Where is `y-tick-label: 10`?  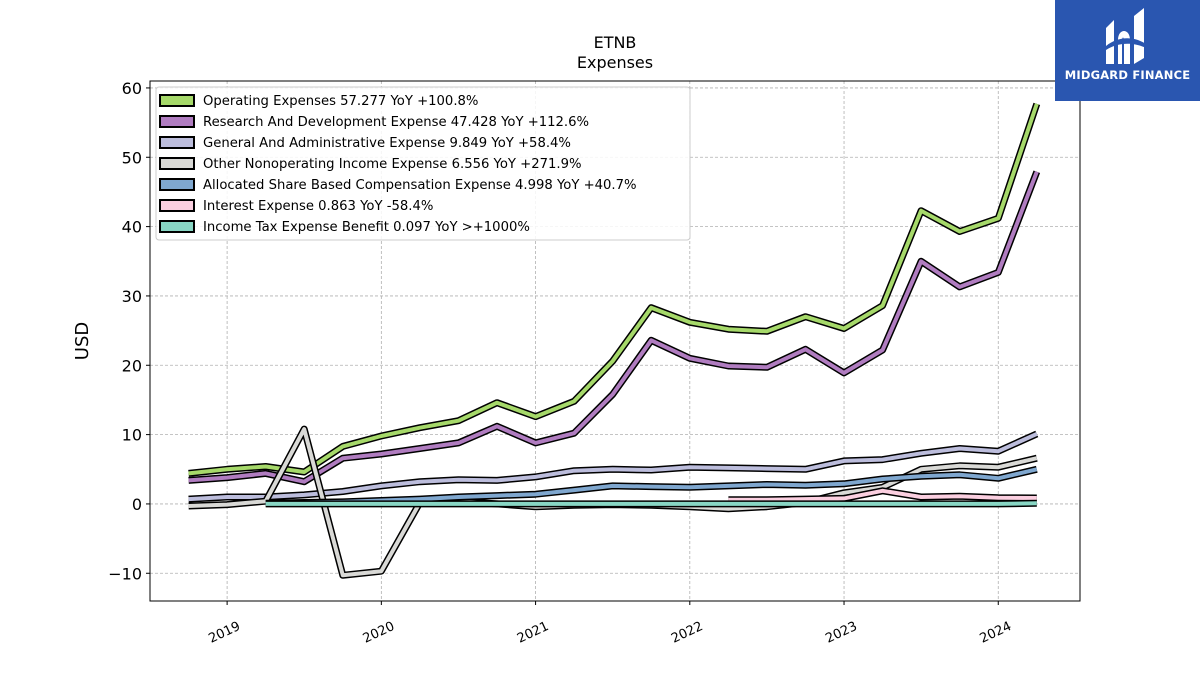 y-tick-label: 10 is located at coordinates (132, 435).